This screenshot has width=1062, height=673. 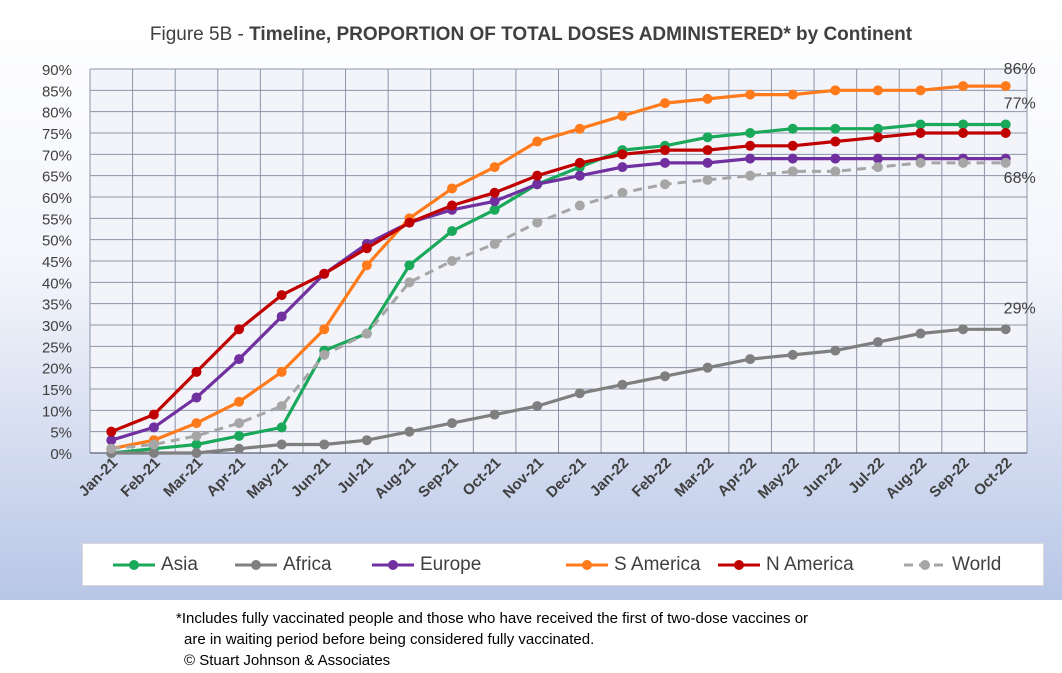 I want to click on x-tick-label: Jan-22, so click(x=610, y=477).